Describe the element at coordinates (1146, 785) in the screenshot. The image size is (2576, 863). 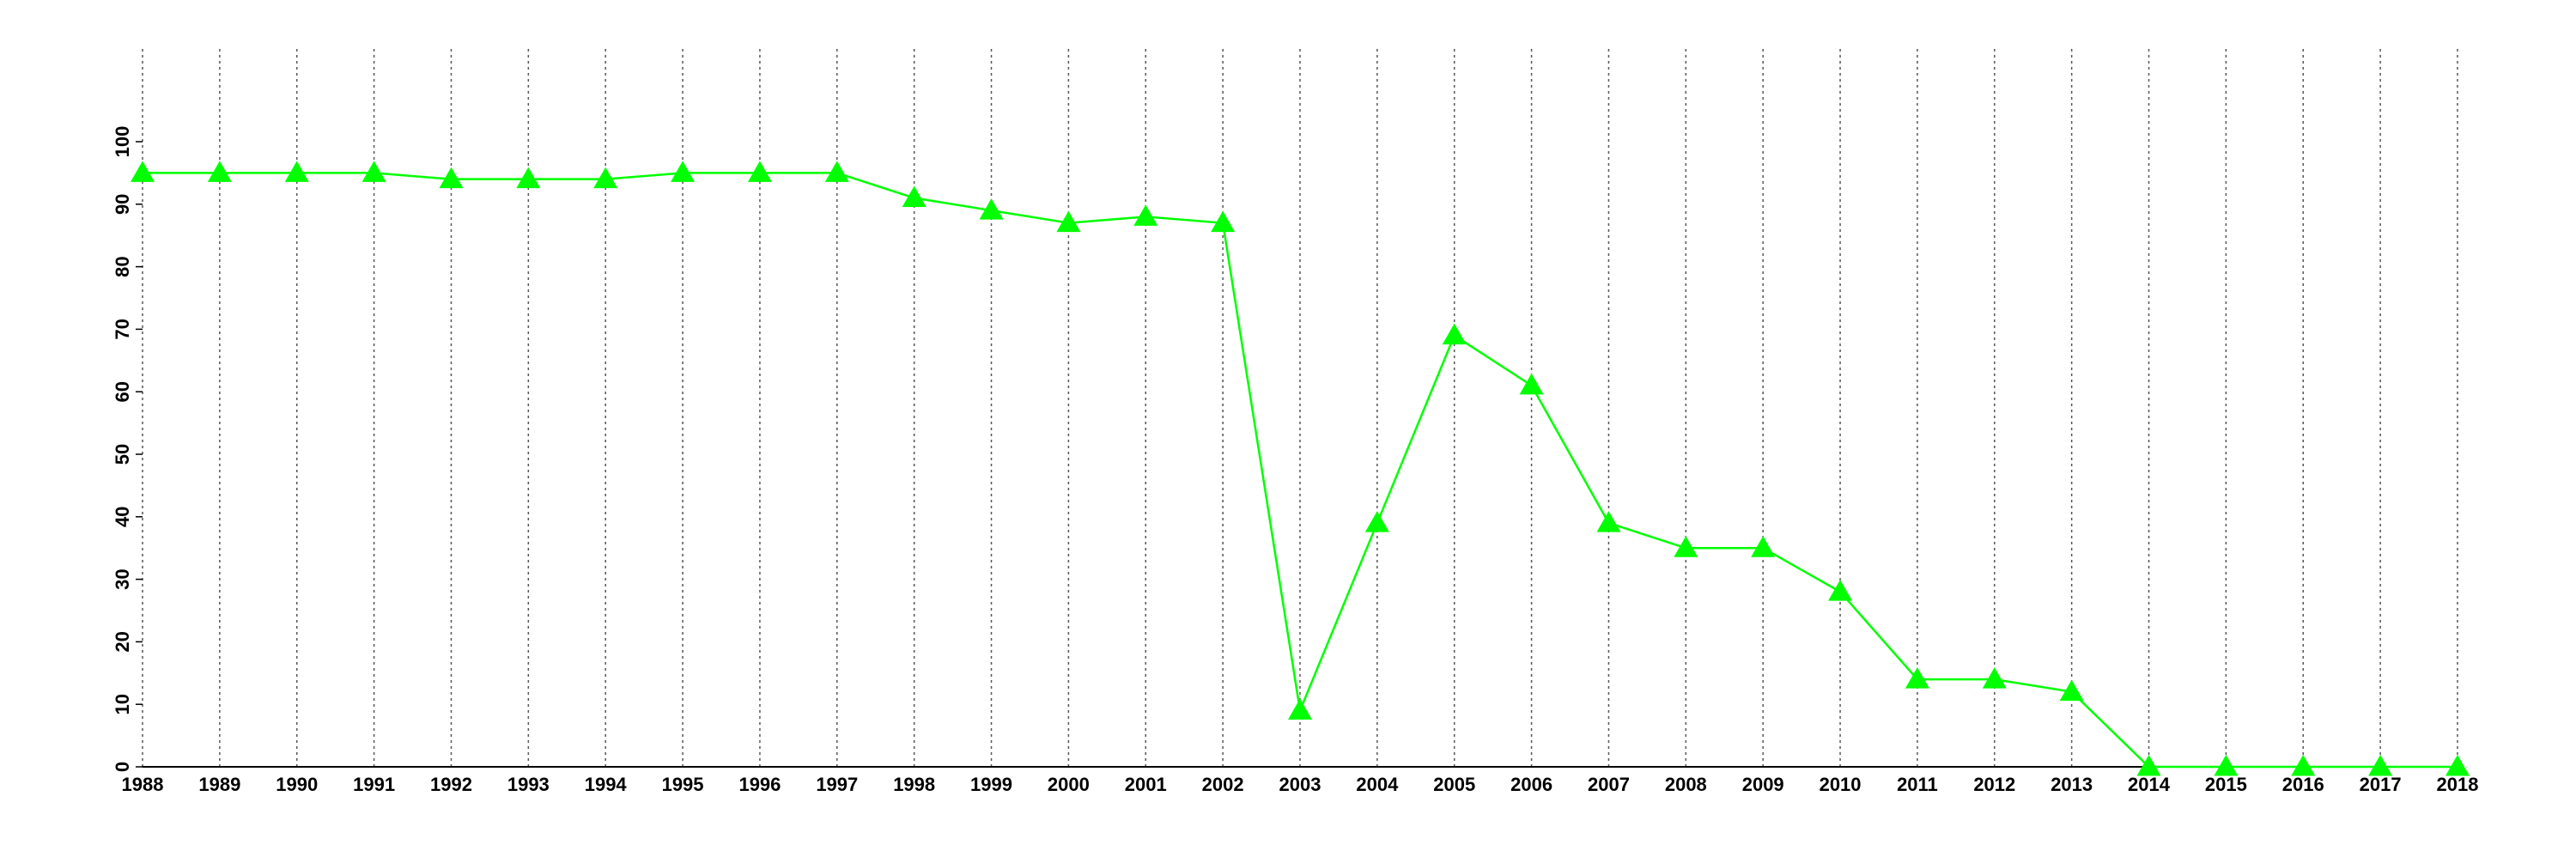
I see `x-tick-label: 2001` at that location.